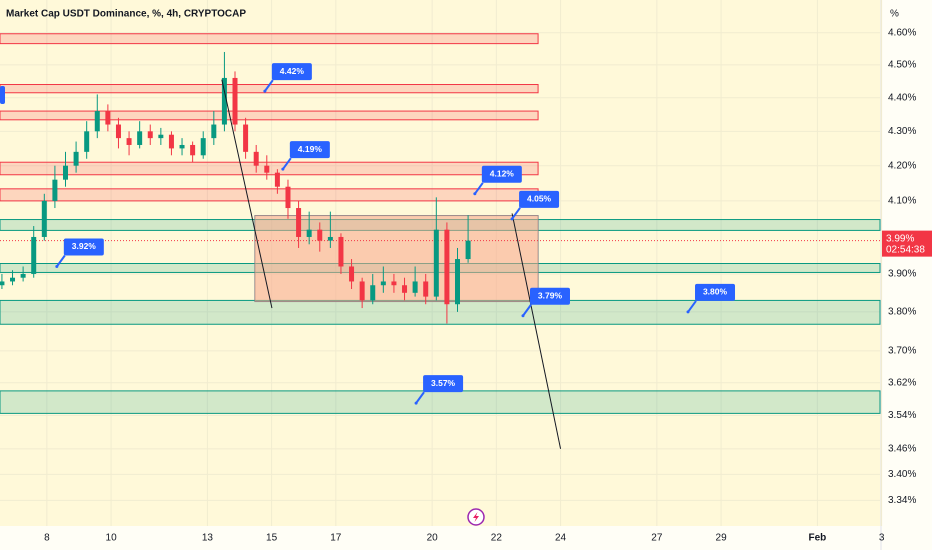  What do you see at coordinates (882, 538) in the screenshot?
I see `x-tick-label: 3` at bounding box center [882, 538].